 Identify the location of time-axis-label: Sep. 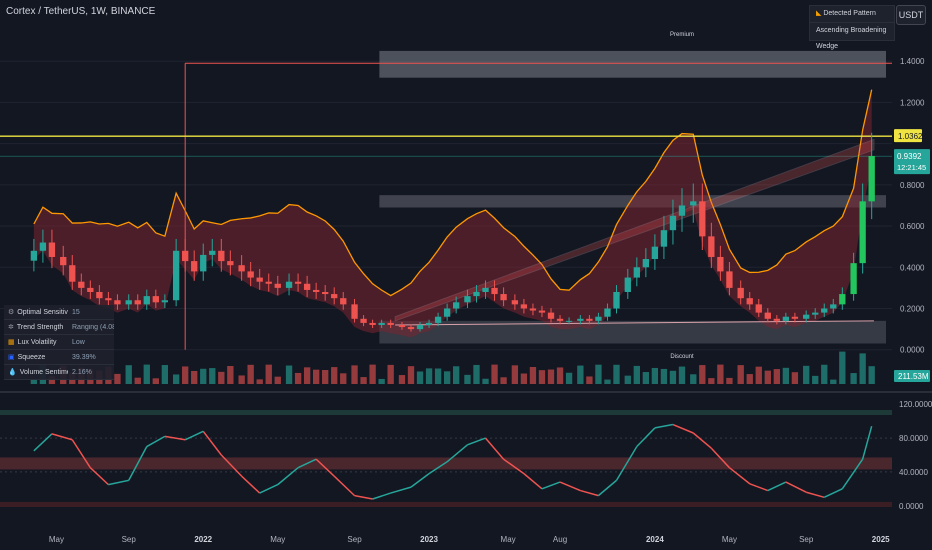
(354, 539).